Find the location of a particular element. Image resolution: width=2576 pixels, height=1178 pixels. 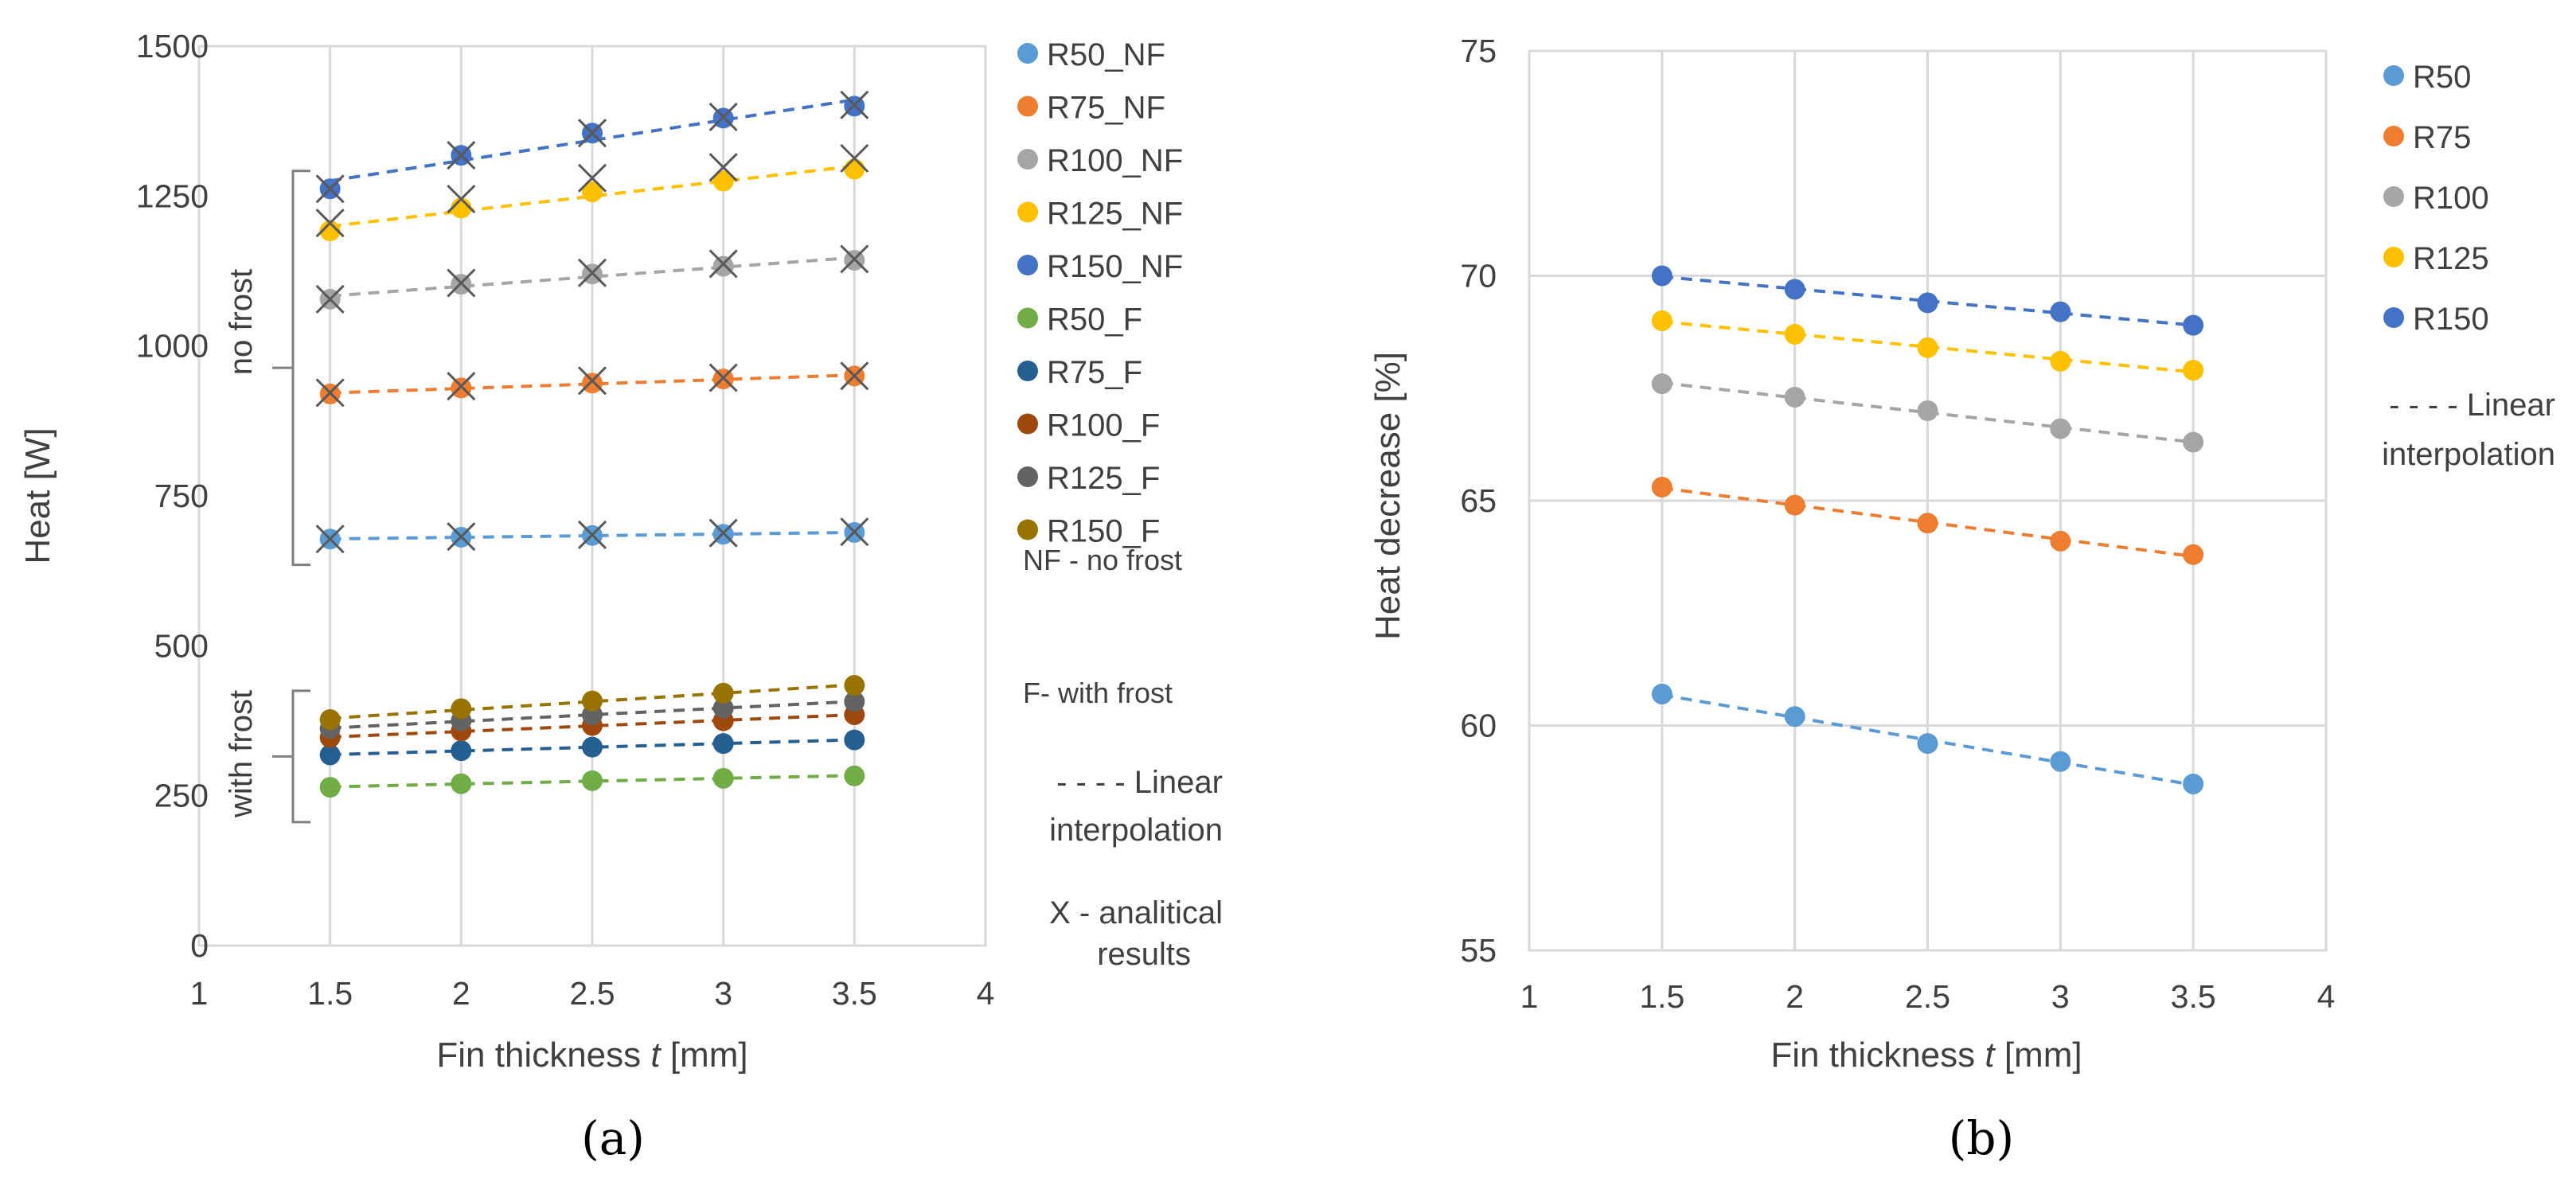

legend-marker-r50-f is located at coordinates (1027, 318).